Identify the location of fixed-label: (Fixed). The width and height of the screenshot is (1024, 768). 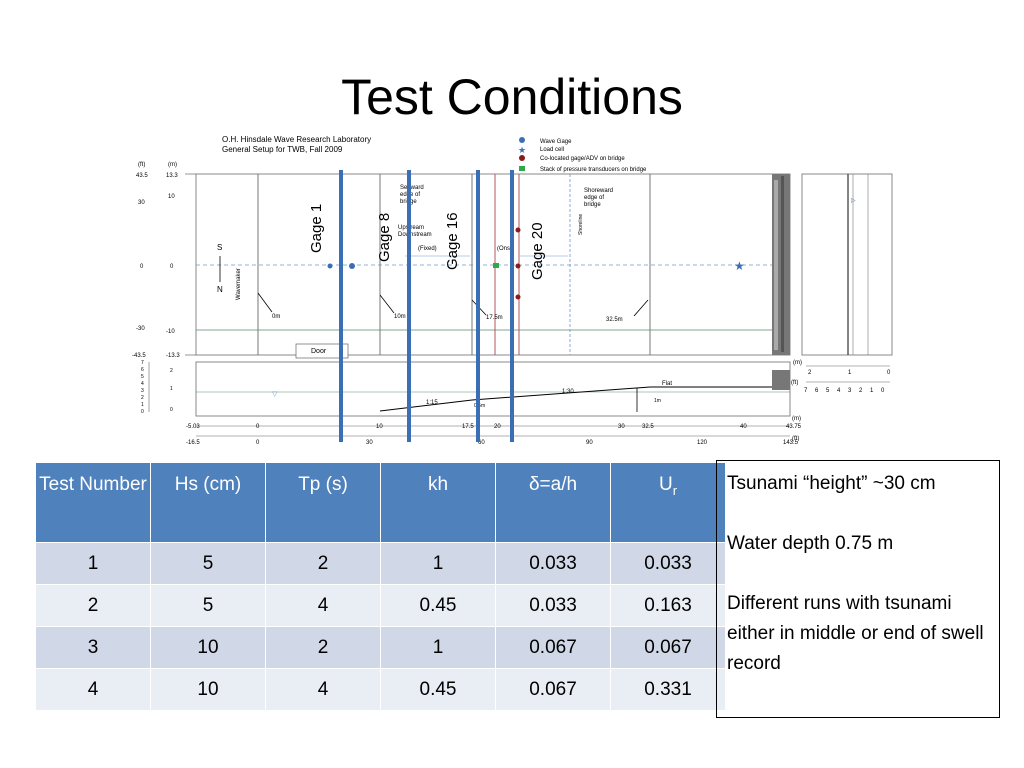
(427, 249).